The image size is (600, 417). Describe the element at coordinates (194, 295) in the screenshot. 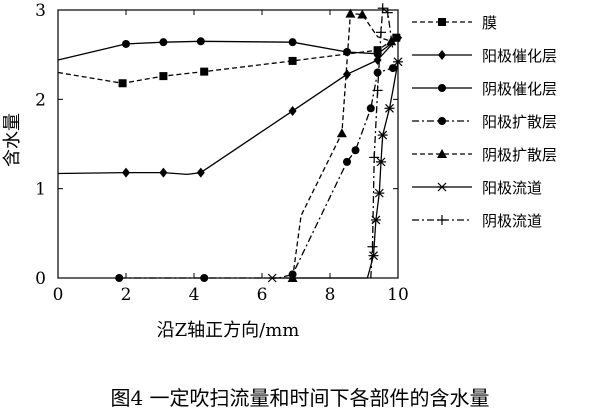

I see `x-tick-label: 4` at that location.